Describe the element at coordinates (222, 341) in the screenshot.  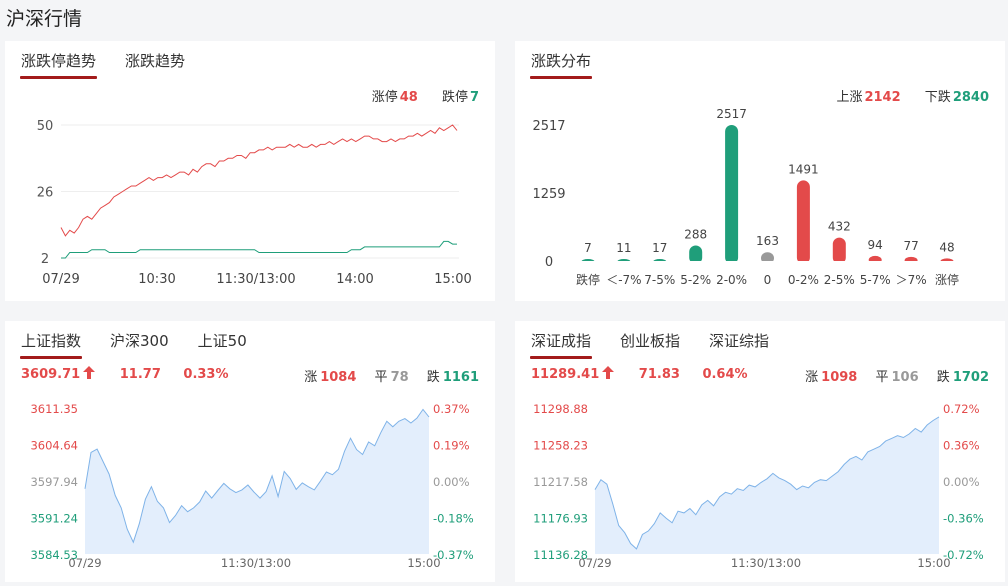
I see `tab-sse50: 上证50` at that location.